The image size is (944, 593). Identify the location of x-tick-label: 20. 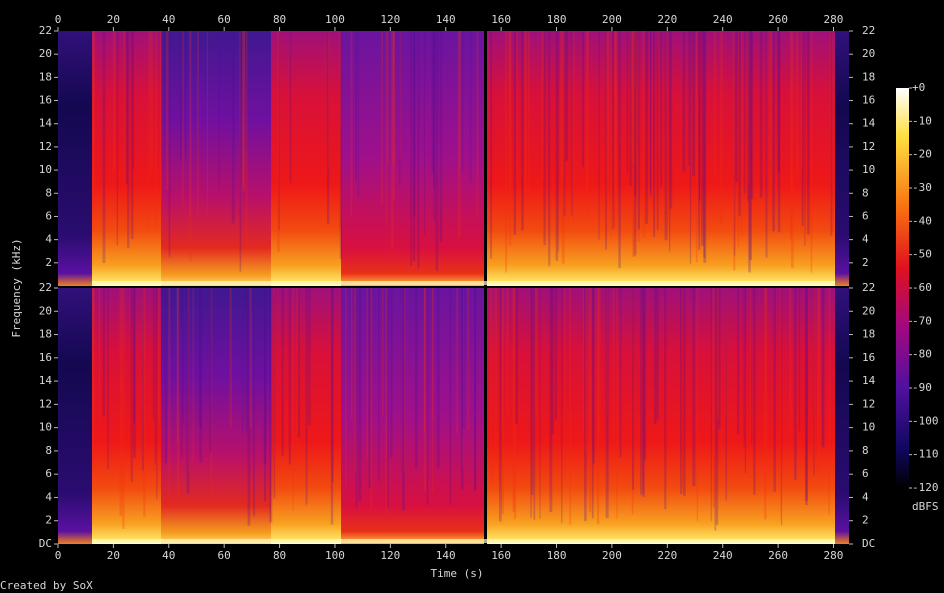
(113, 19).